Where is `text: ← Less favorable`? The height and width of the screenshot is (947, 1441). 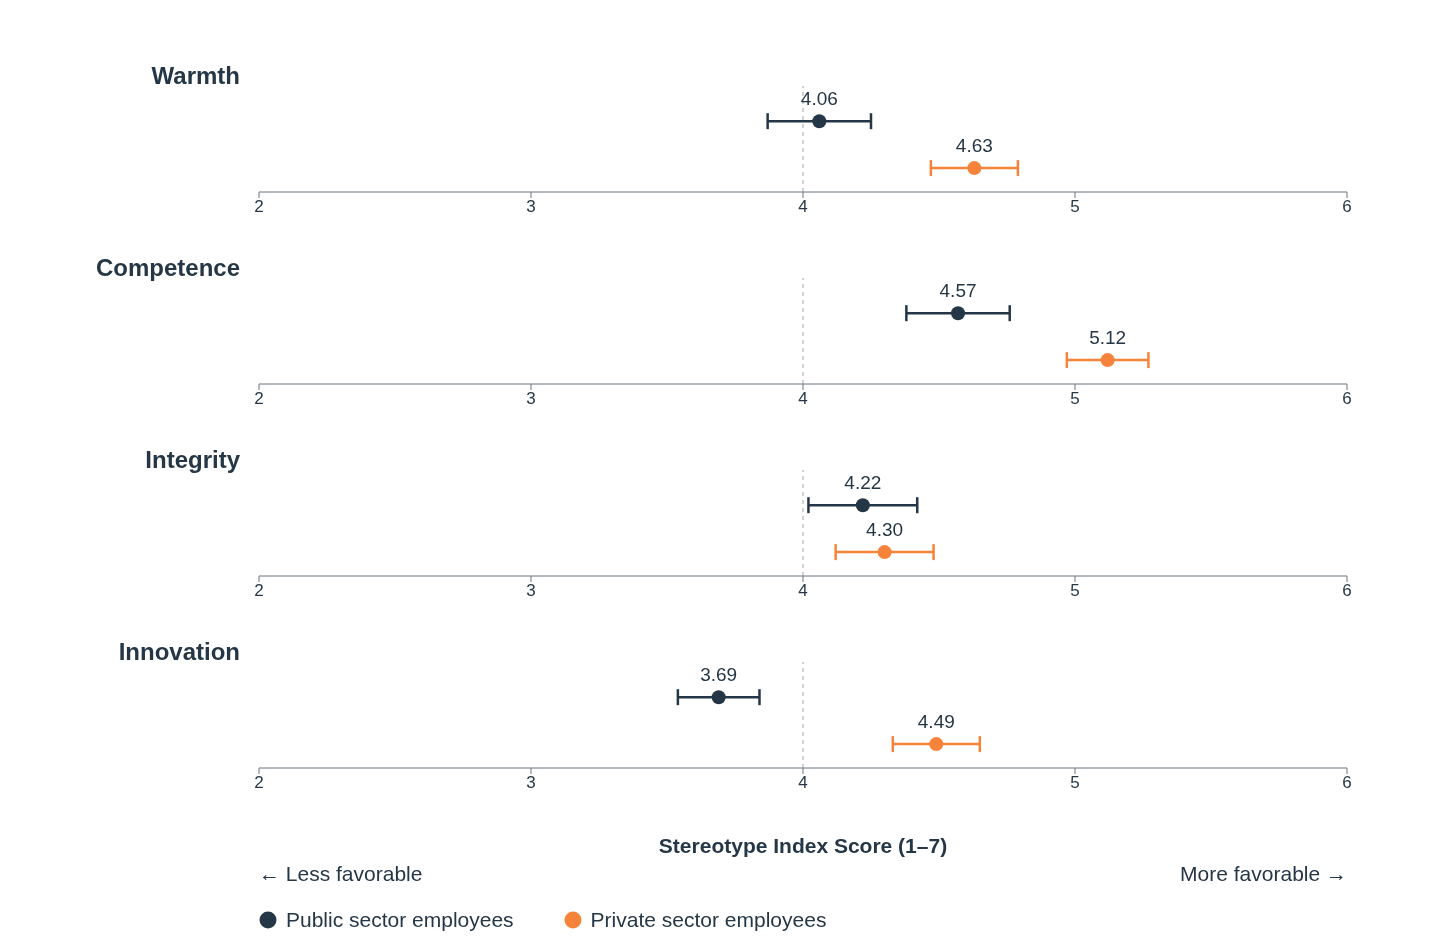 text: ← Less favorable is located at coordinates (341, 874).